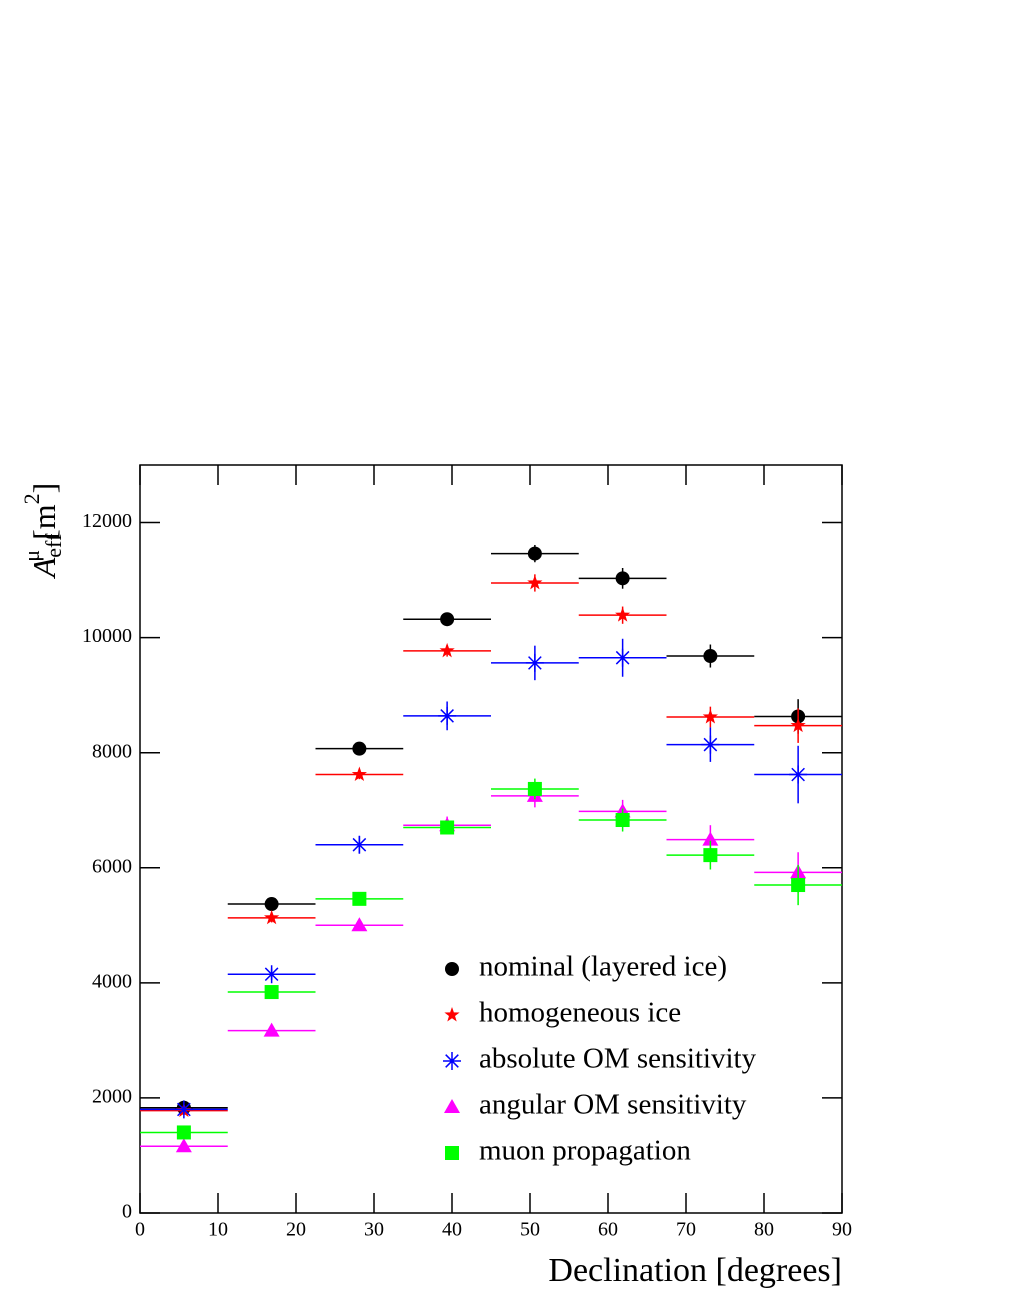 The image size is (1010, 1307). Describe the element at coordinates (842, 1230) in the screenshot. I see `x-tick-label: 90` at that location.